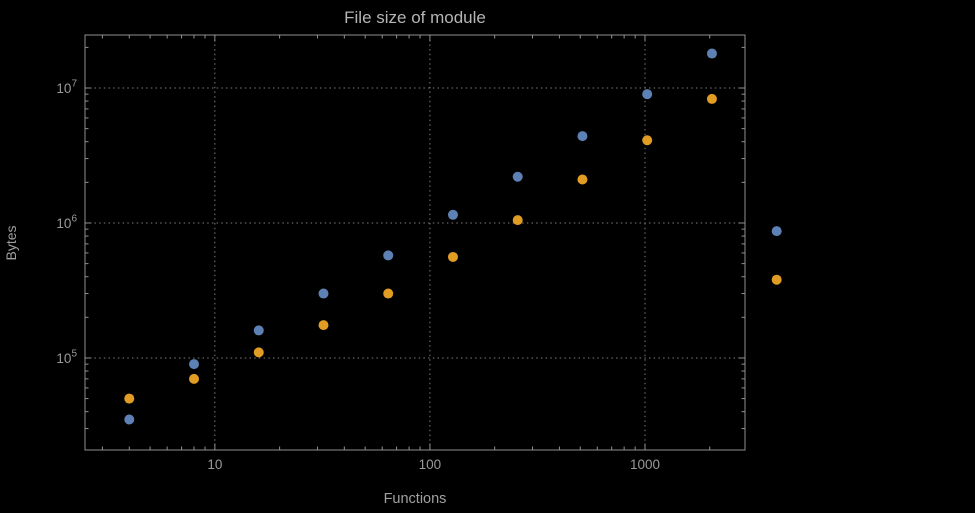 This screenshot has width=975, height=513. Describe the element at coordinates (415, 17) in the screenshot. I see `chart-title: File size of module` at that location.